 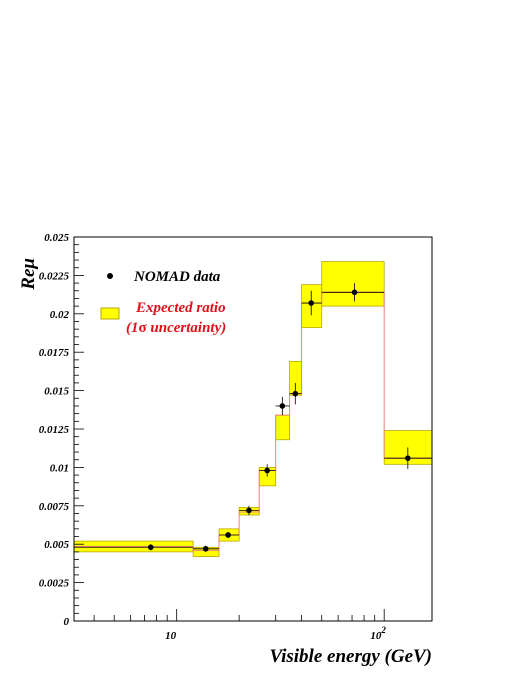 What do you see at coordinates (54, 584) in the screenshot?
I see `y-tick-label-1: 0.0025` at bounding box center [54, 584].